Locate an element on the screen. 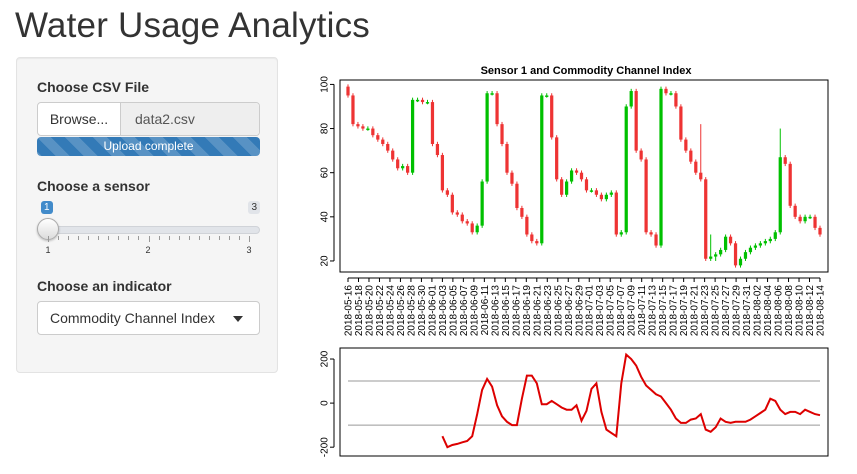  indicator-chart-frame is located at coordinates (584, 402).